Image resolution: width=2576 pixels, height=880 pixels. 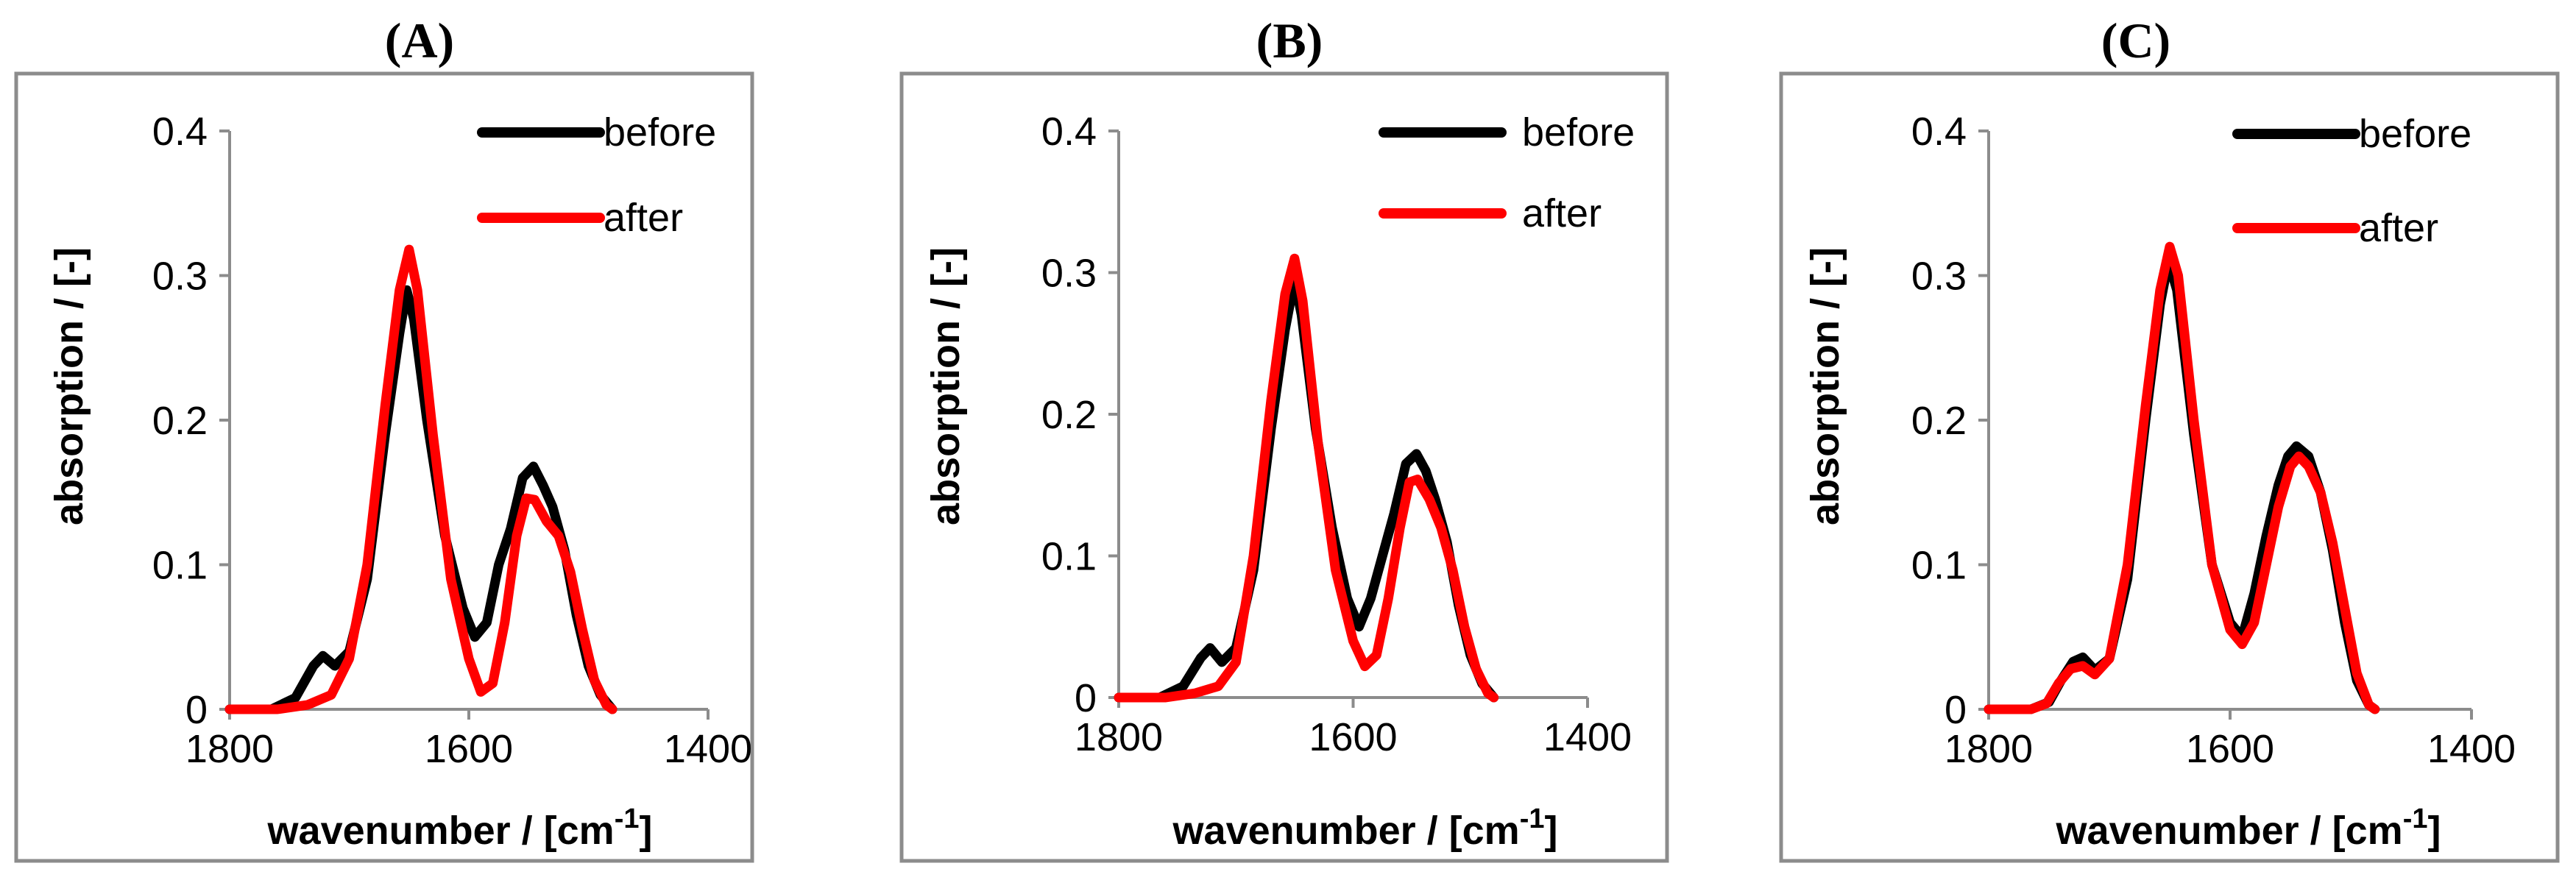 What do you see at coordinates (419, 40) in the screenshot?
I see `panel-label: (A)` at bounding box center [419, 40].